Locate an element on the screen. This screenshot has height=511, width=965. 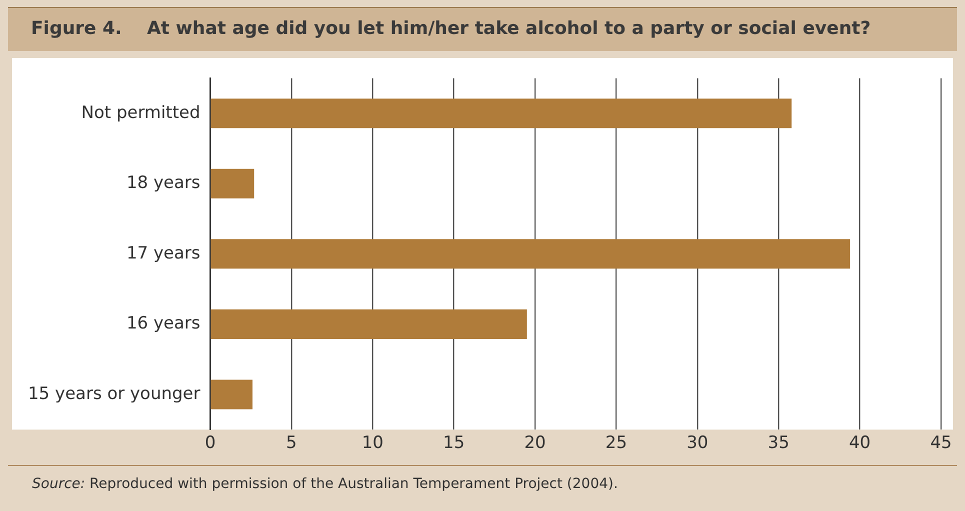
x-tick-label: 25 is located at coordinates (616, 443).